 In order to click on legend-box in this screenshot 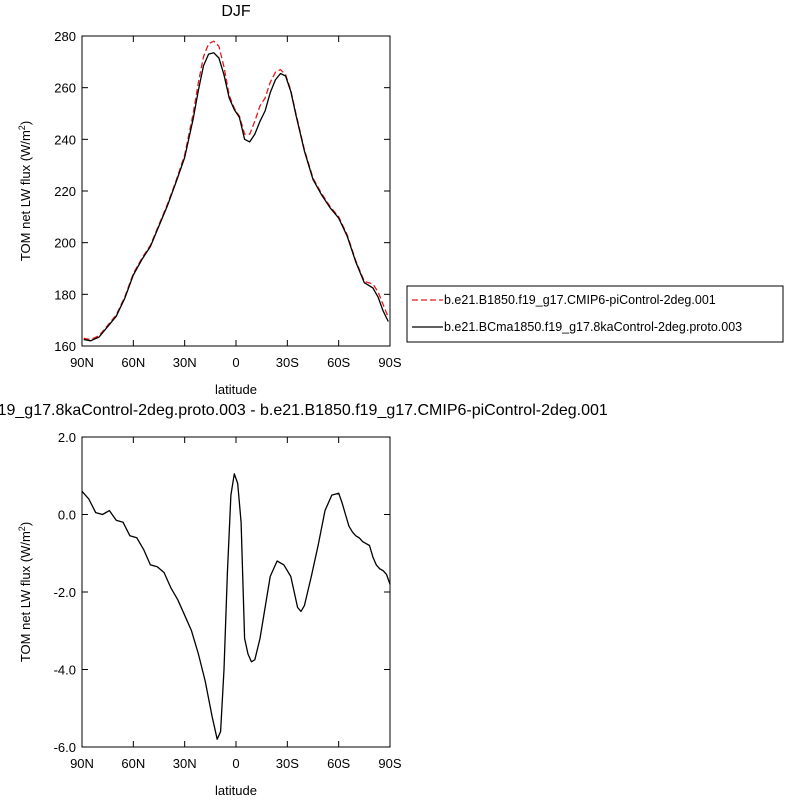, I will do `click(595, 314)`.